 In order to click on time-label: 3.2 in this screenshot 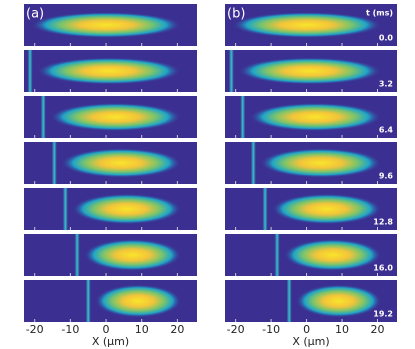, I will do `click(386, 84)`.